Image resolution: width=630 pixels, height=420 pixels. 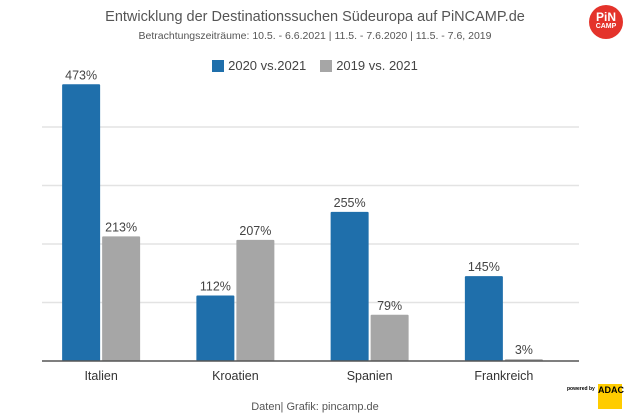 I want to click on adac-logo: ADAC, so click(x=611, y=396).